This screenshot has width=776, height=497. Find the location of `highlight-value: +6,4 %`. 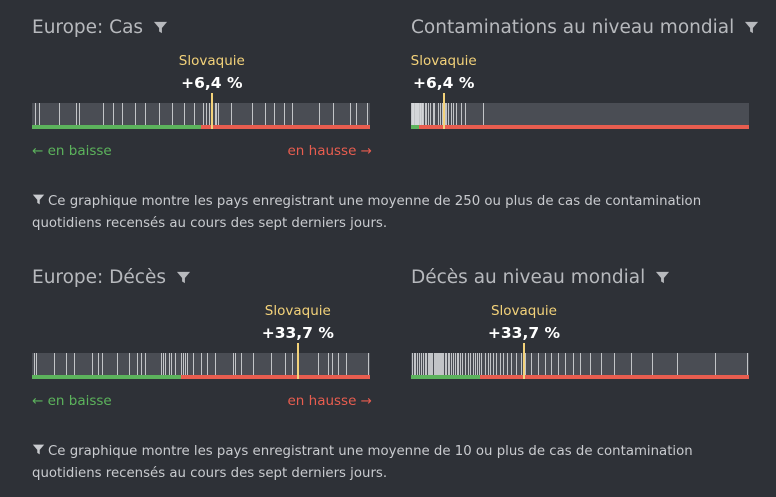

highlight-value: +6,4 % is located at coordinates (212, 83).